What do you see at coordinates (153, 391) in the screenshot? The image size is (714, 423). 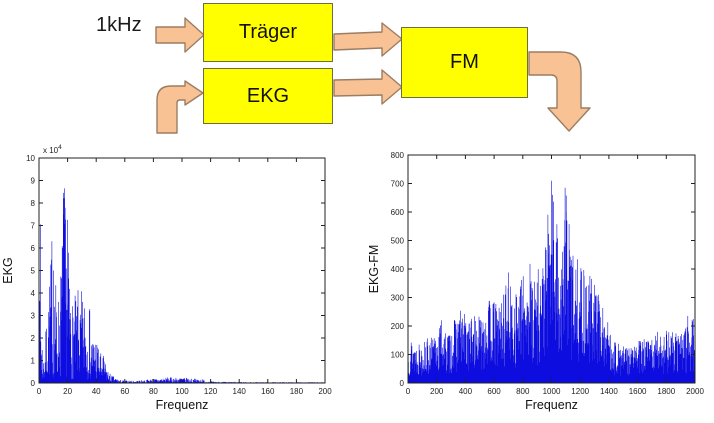 I see `svg-text: 80` at bounding box center [153, 391].